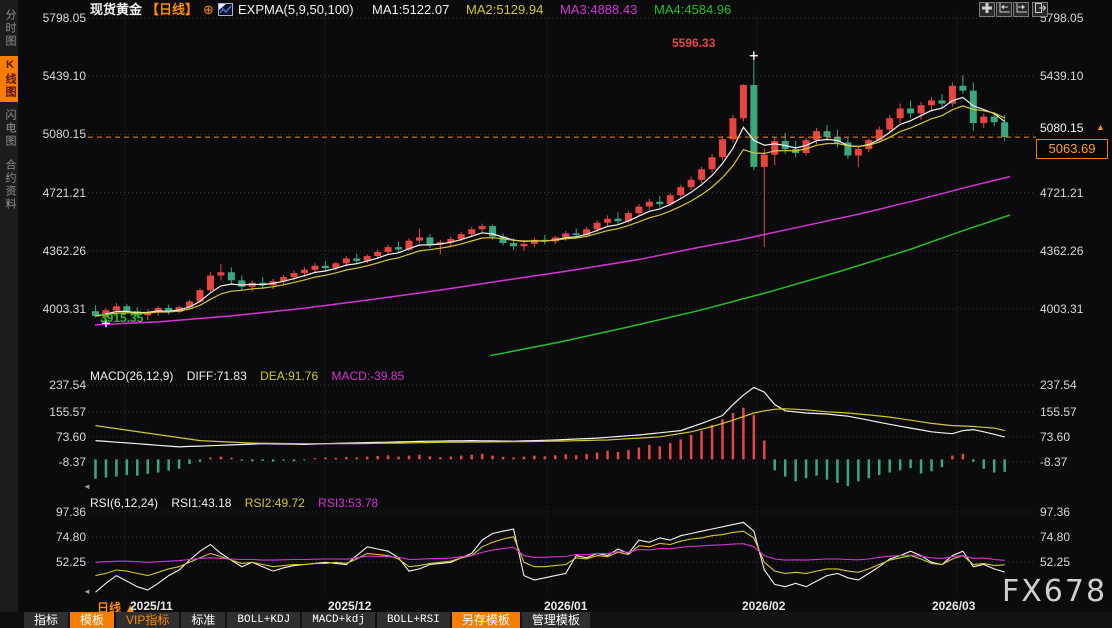 This screenshot has height=628, width=1112. What do you see at coordinates (1062, 128) in the screenshot?
I see `axis-price-label: 5080.15` at bounding box center [1062, 128].